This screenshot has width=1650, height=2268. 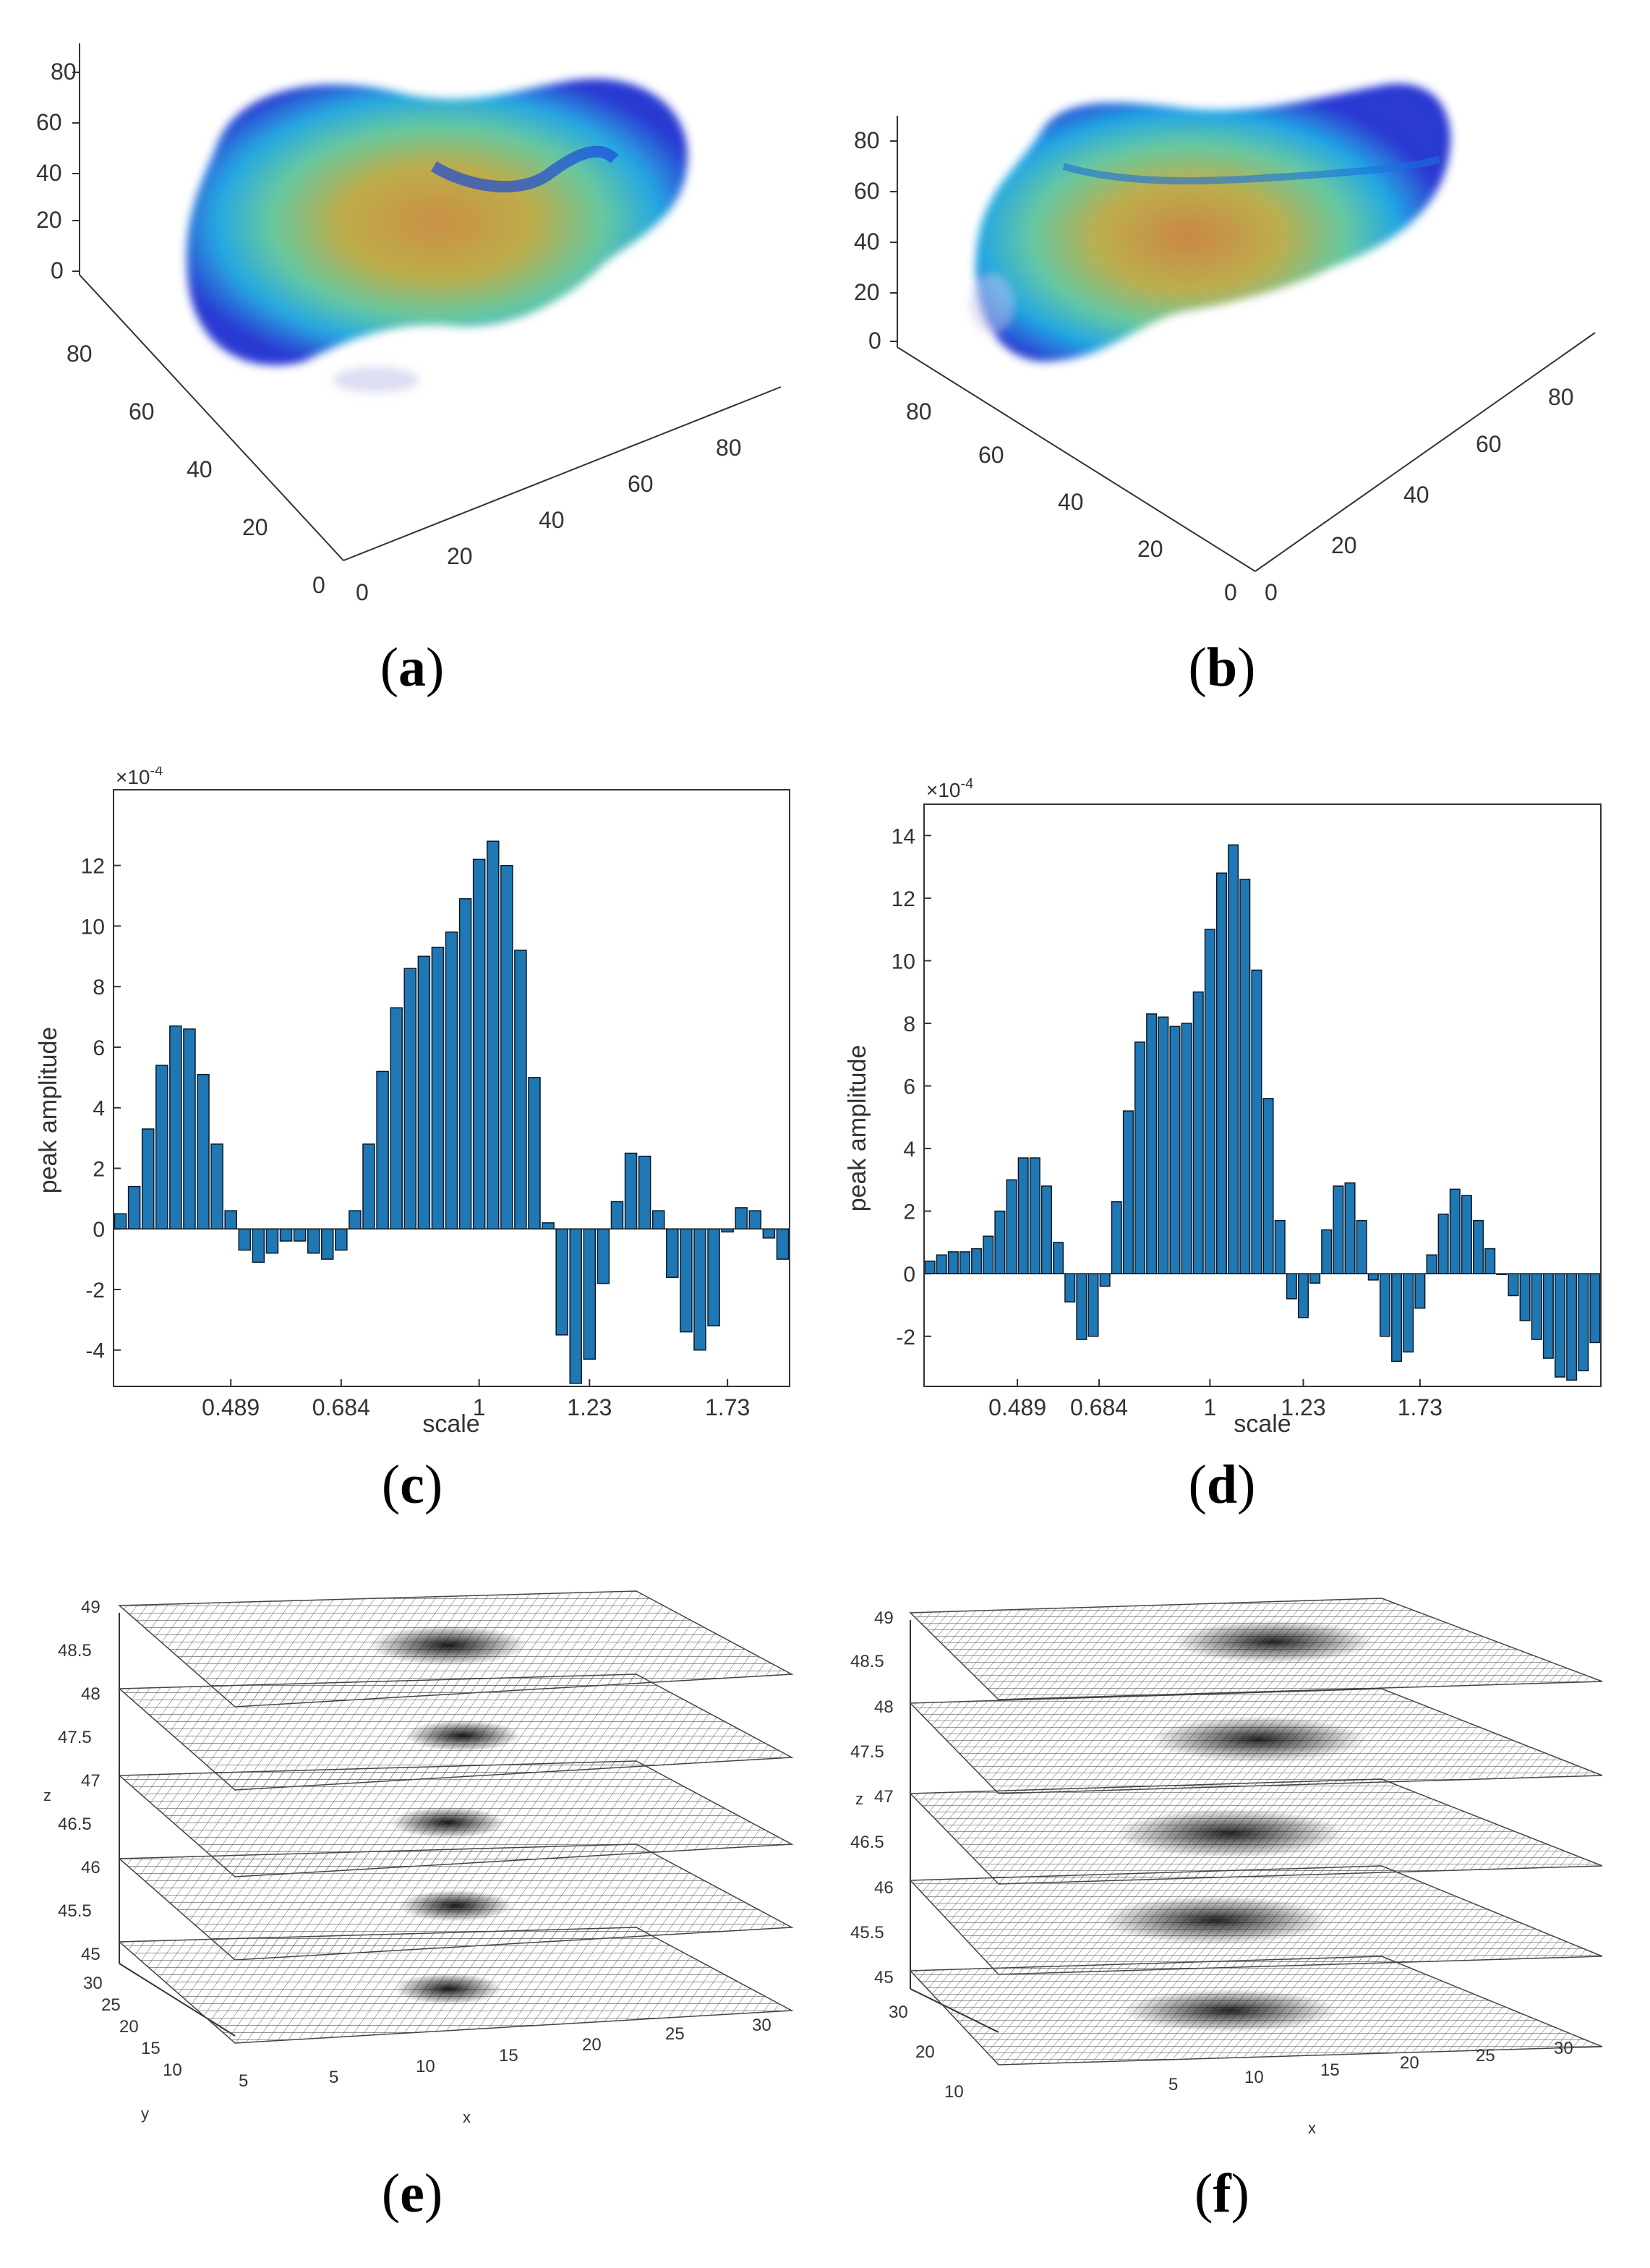 What do you see at coordinates (524, 169) in the screenshot?
I see `volume-ridge-a` at bounding box center [524, 169].